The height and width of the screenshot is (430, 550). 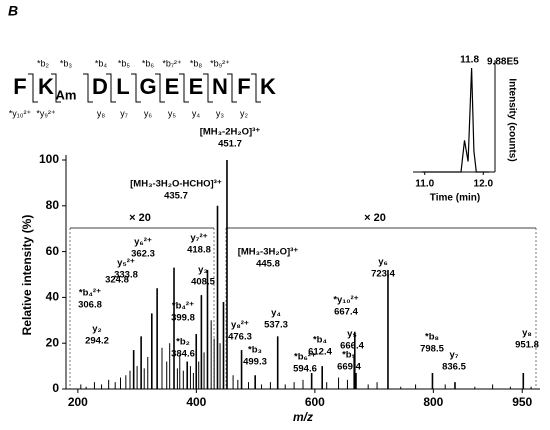 What do you see at coordinates (527, 345) in the screenshot?
I see `mz-label: 951.8` at bounding box center [527, 345].